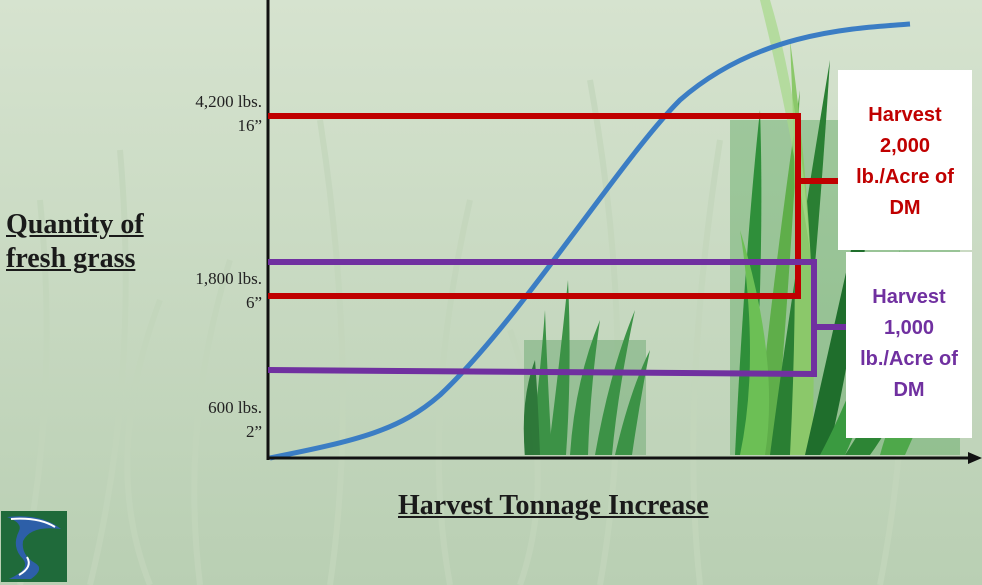 The width and height of the screenshot is (982, 585). What do you see at coordinates (909, 328) in the screenshot?
I see `callout-line: 1,000` at bounding box center [909, 328].